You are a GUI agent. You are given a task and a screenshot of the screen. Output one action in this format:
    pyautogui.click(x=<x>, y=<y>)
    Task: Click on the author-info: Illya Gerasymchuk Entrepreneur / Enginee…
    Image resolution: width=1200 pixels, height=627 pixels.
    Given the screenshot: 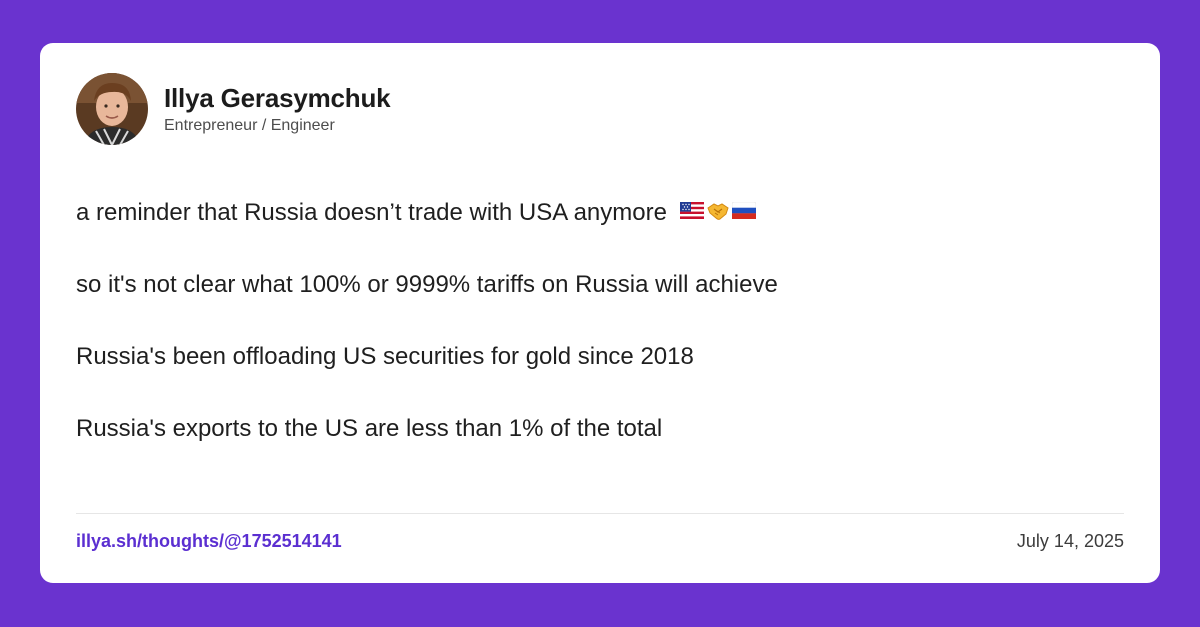 What is the action you would take?
    pyautogui.click(x=277, y=109)
    